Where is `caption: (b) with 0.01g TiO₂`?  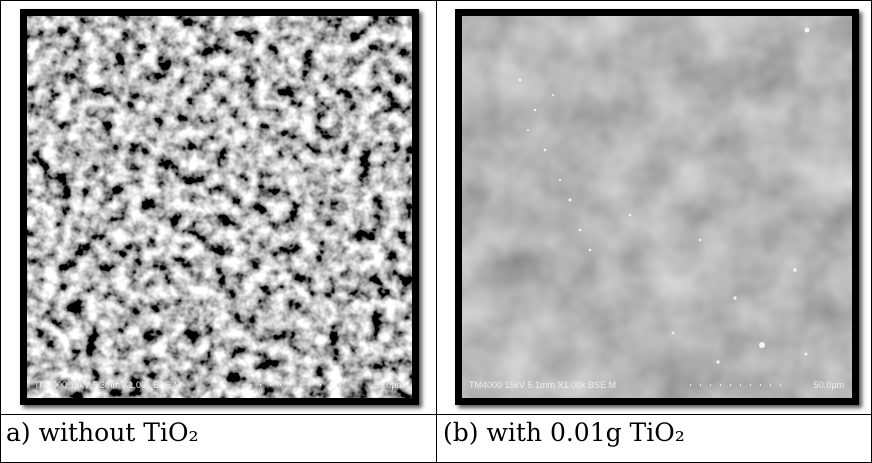 caption: (b) with 0.01g TiO₂ is located at coordinates (564, 432).